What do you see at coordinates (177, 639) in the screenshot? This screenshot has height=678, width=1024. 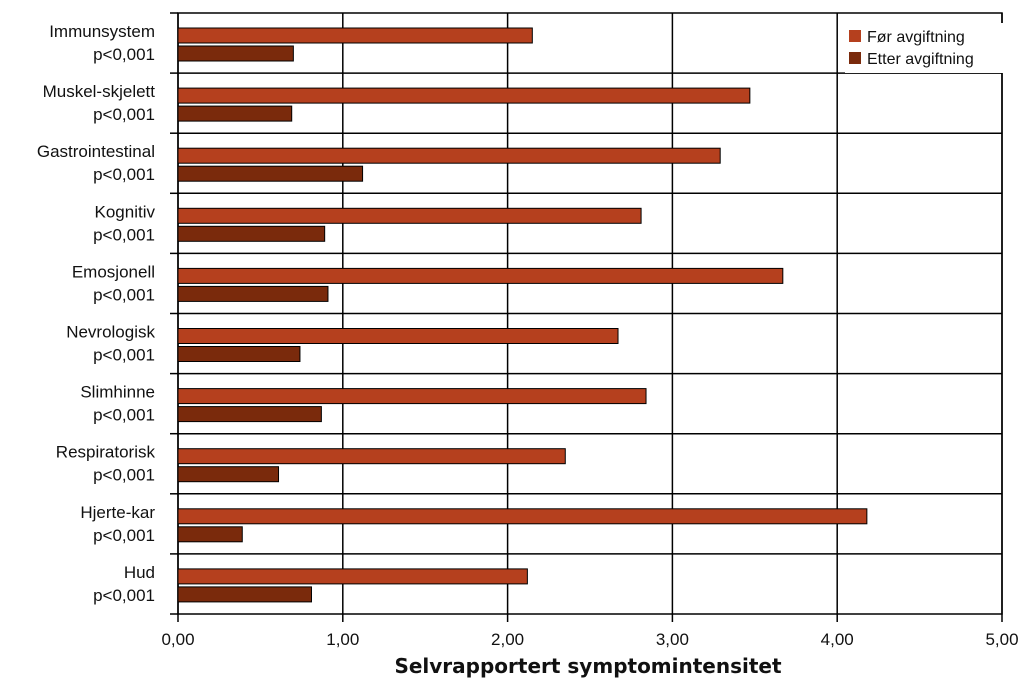 I see `x-tick-label: 0,00` at bounding box center [177, 639].